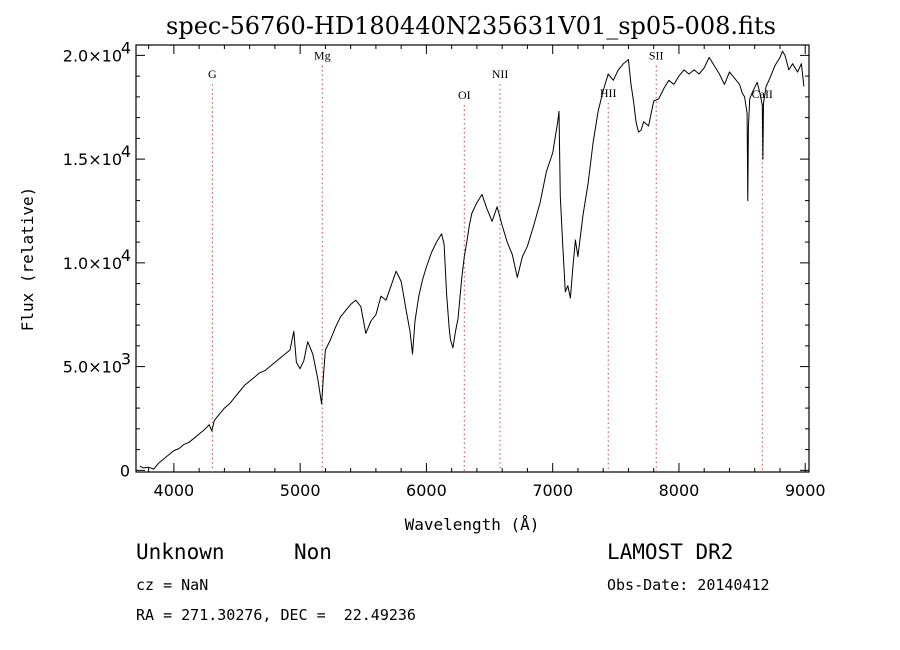  What do you see at coordinates (464, 95) in the screenshot?
I see `spectral-line-label: OI` at bounding box center [464, 95].